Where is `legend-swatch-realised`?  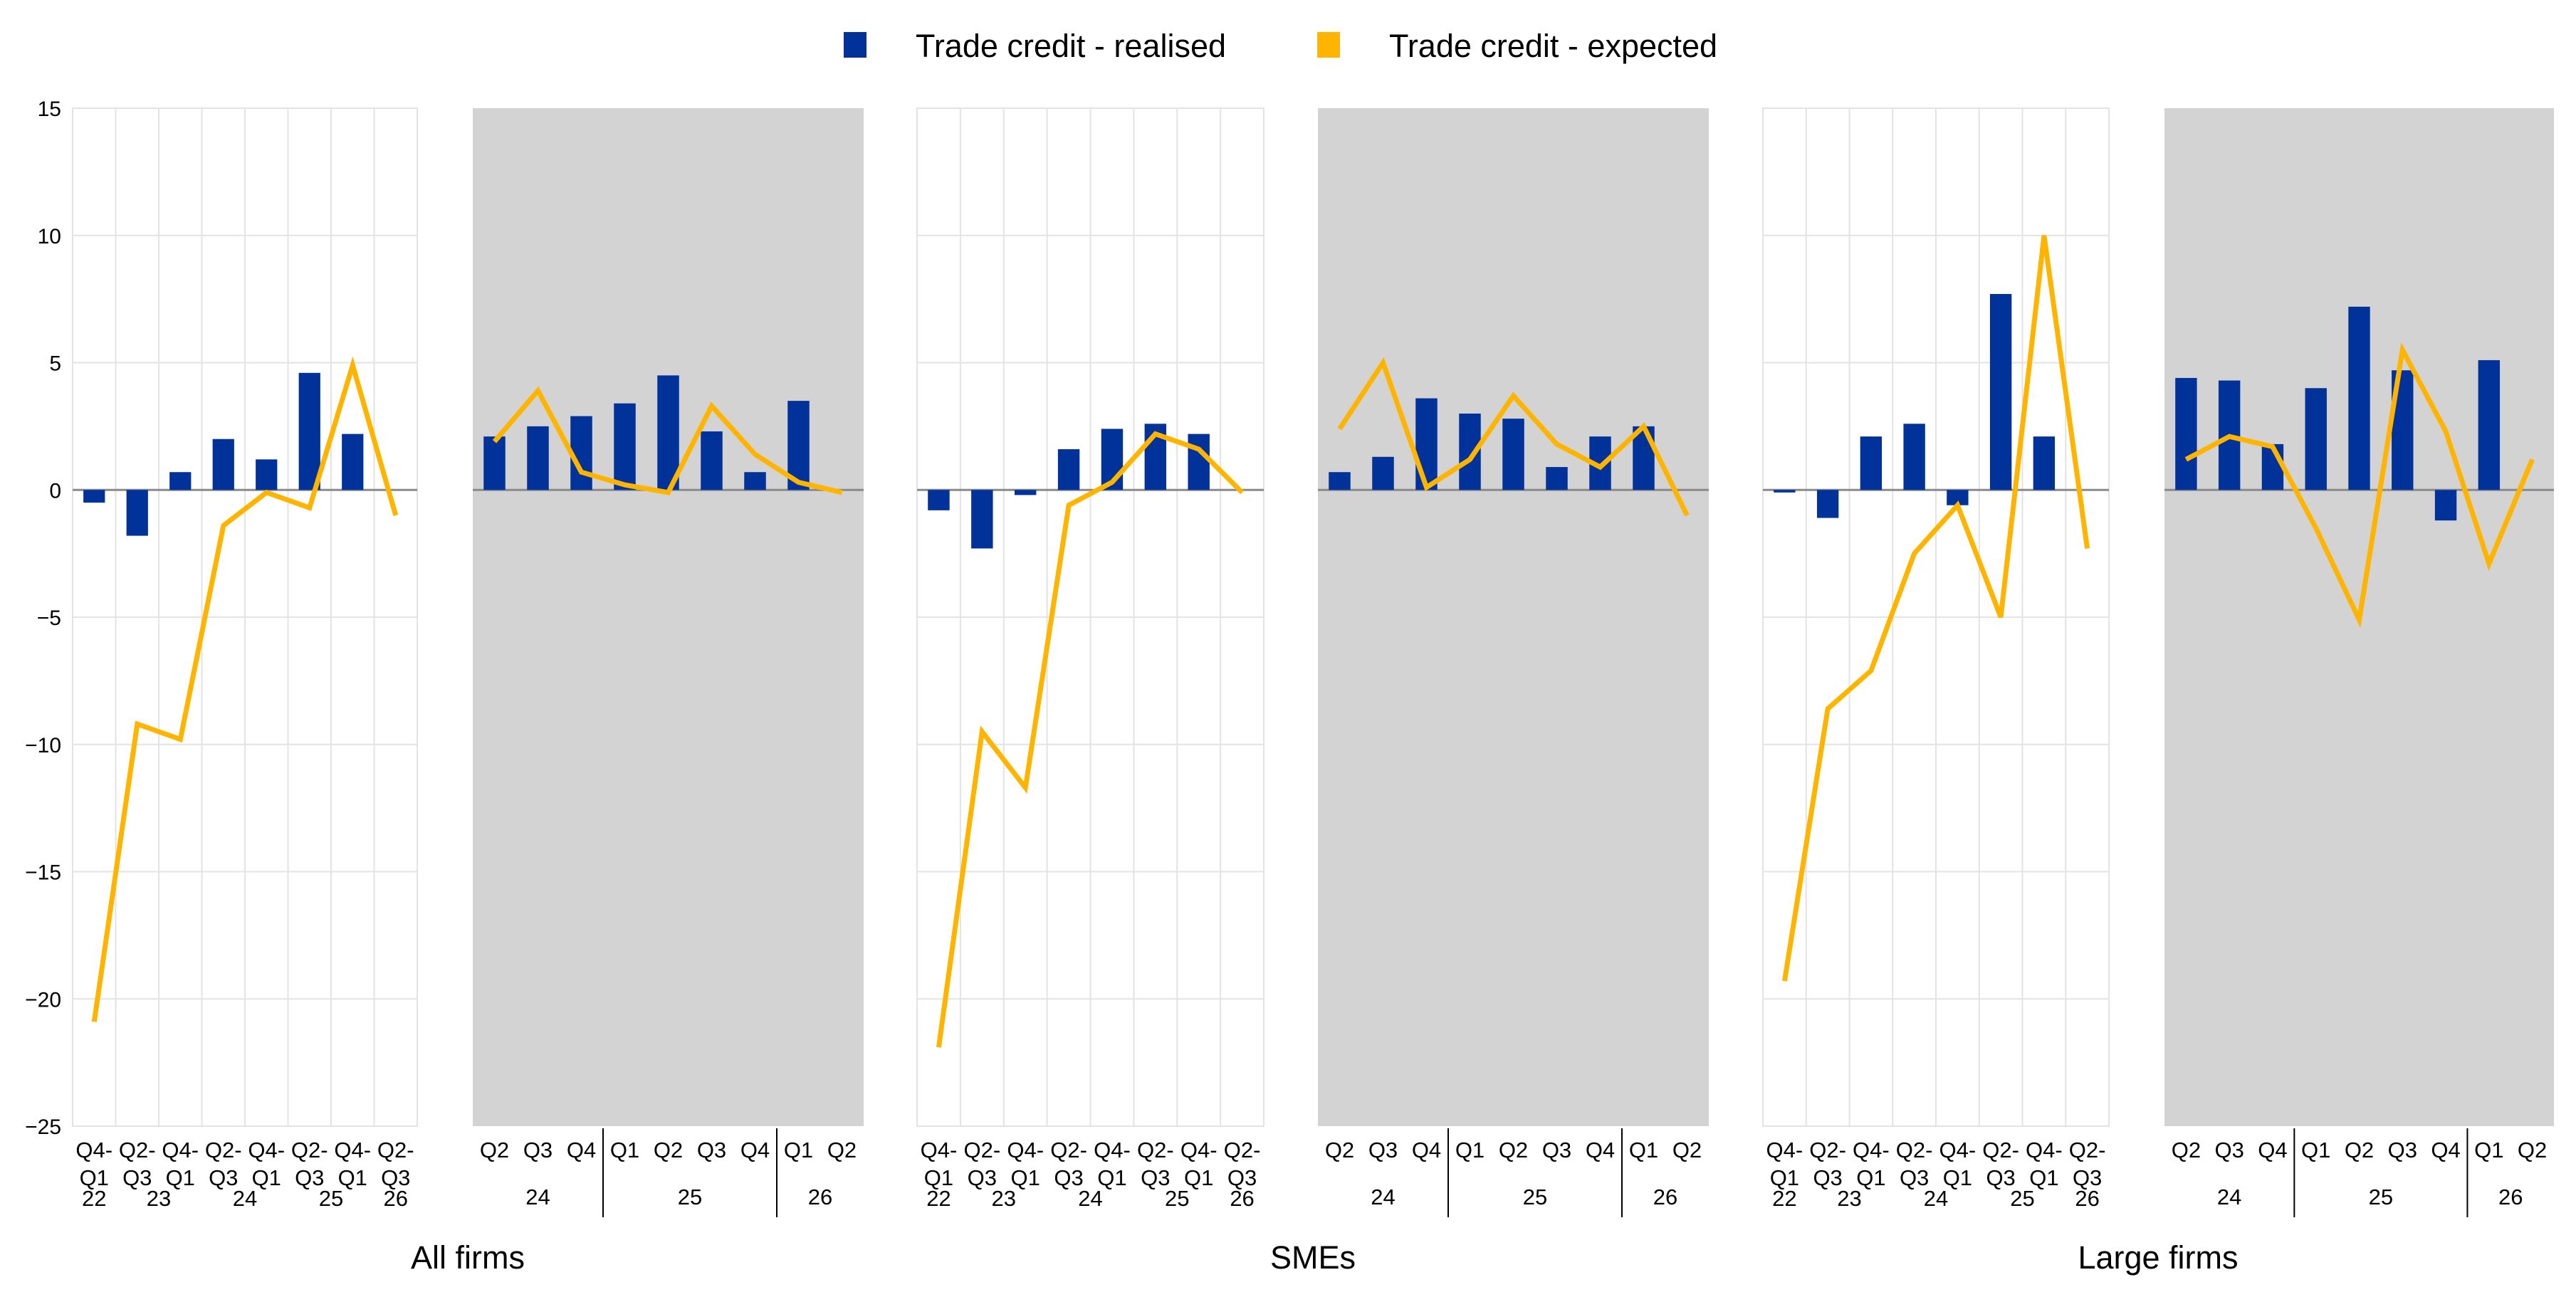 legend-swatch-realised is located at coordinates (855, 45).